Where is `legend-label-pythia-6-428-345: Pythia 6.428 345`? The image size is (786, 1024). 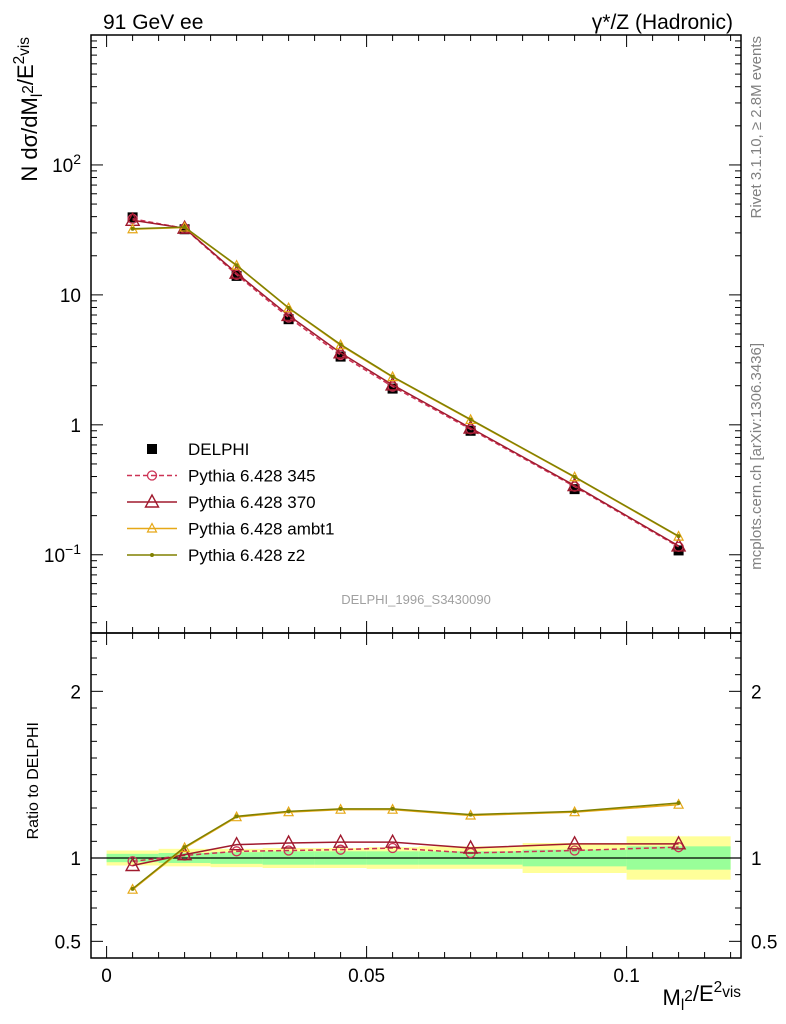
legend-label-pythia-6-428-345: Pythia 6.428 345 is located at coordinates (252, 476).